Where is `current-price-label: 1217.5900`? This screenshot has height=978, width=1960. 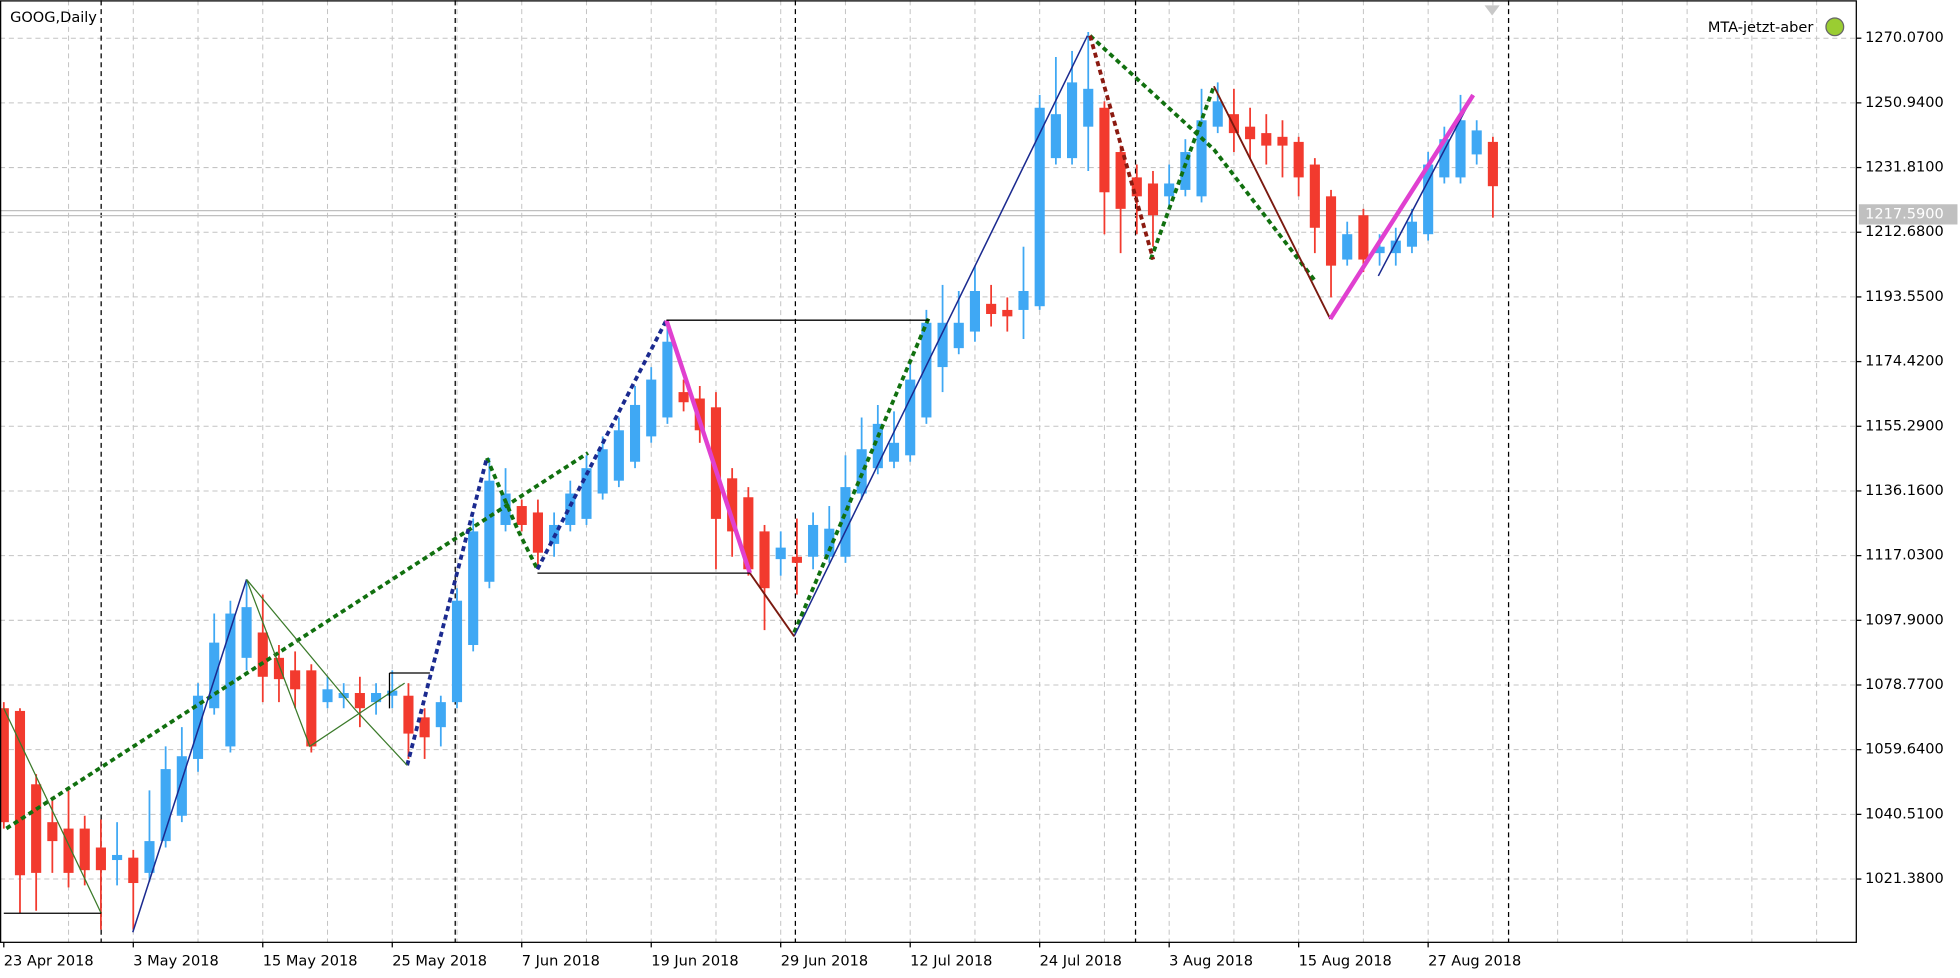 current-price-label: 1217.5900 is located at coordinates (1904, 214).